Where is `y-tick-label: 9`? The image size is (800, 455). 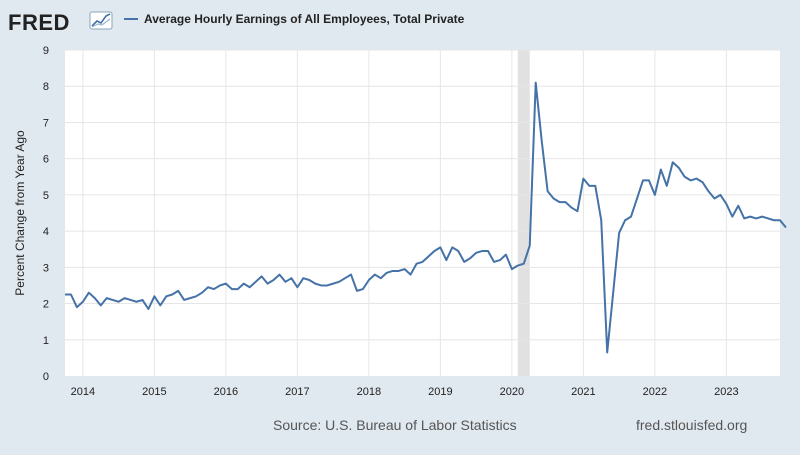
y-tick-label: 9 is located at coordinates (46, 51).